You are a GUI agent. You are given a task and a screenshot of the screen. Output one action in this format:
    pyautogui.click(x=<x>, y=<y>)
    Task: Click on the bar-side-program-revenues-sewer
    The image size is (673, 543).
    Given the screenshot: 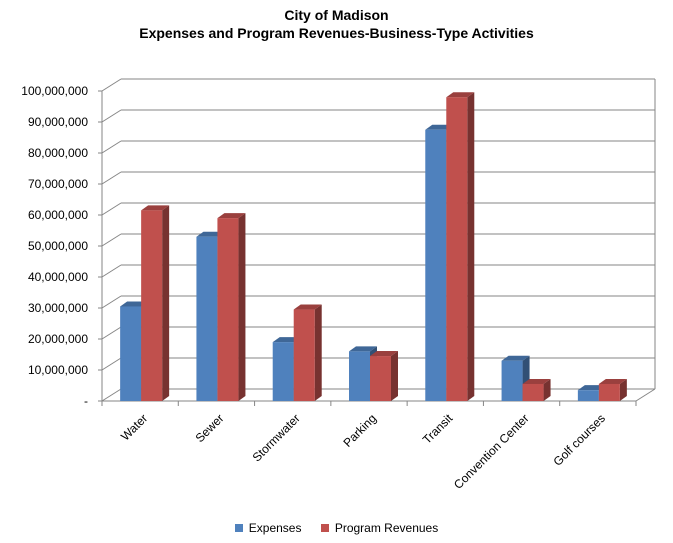 What is the action you would take?
    pyautogui.click(x=242, y=307)
    